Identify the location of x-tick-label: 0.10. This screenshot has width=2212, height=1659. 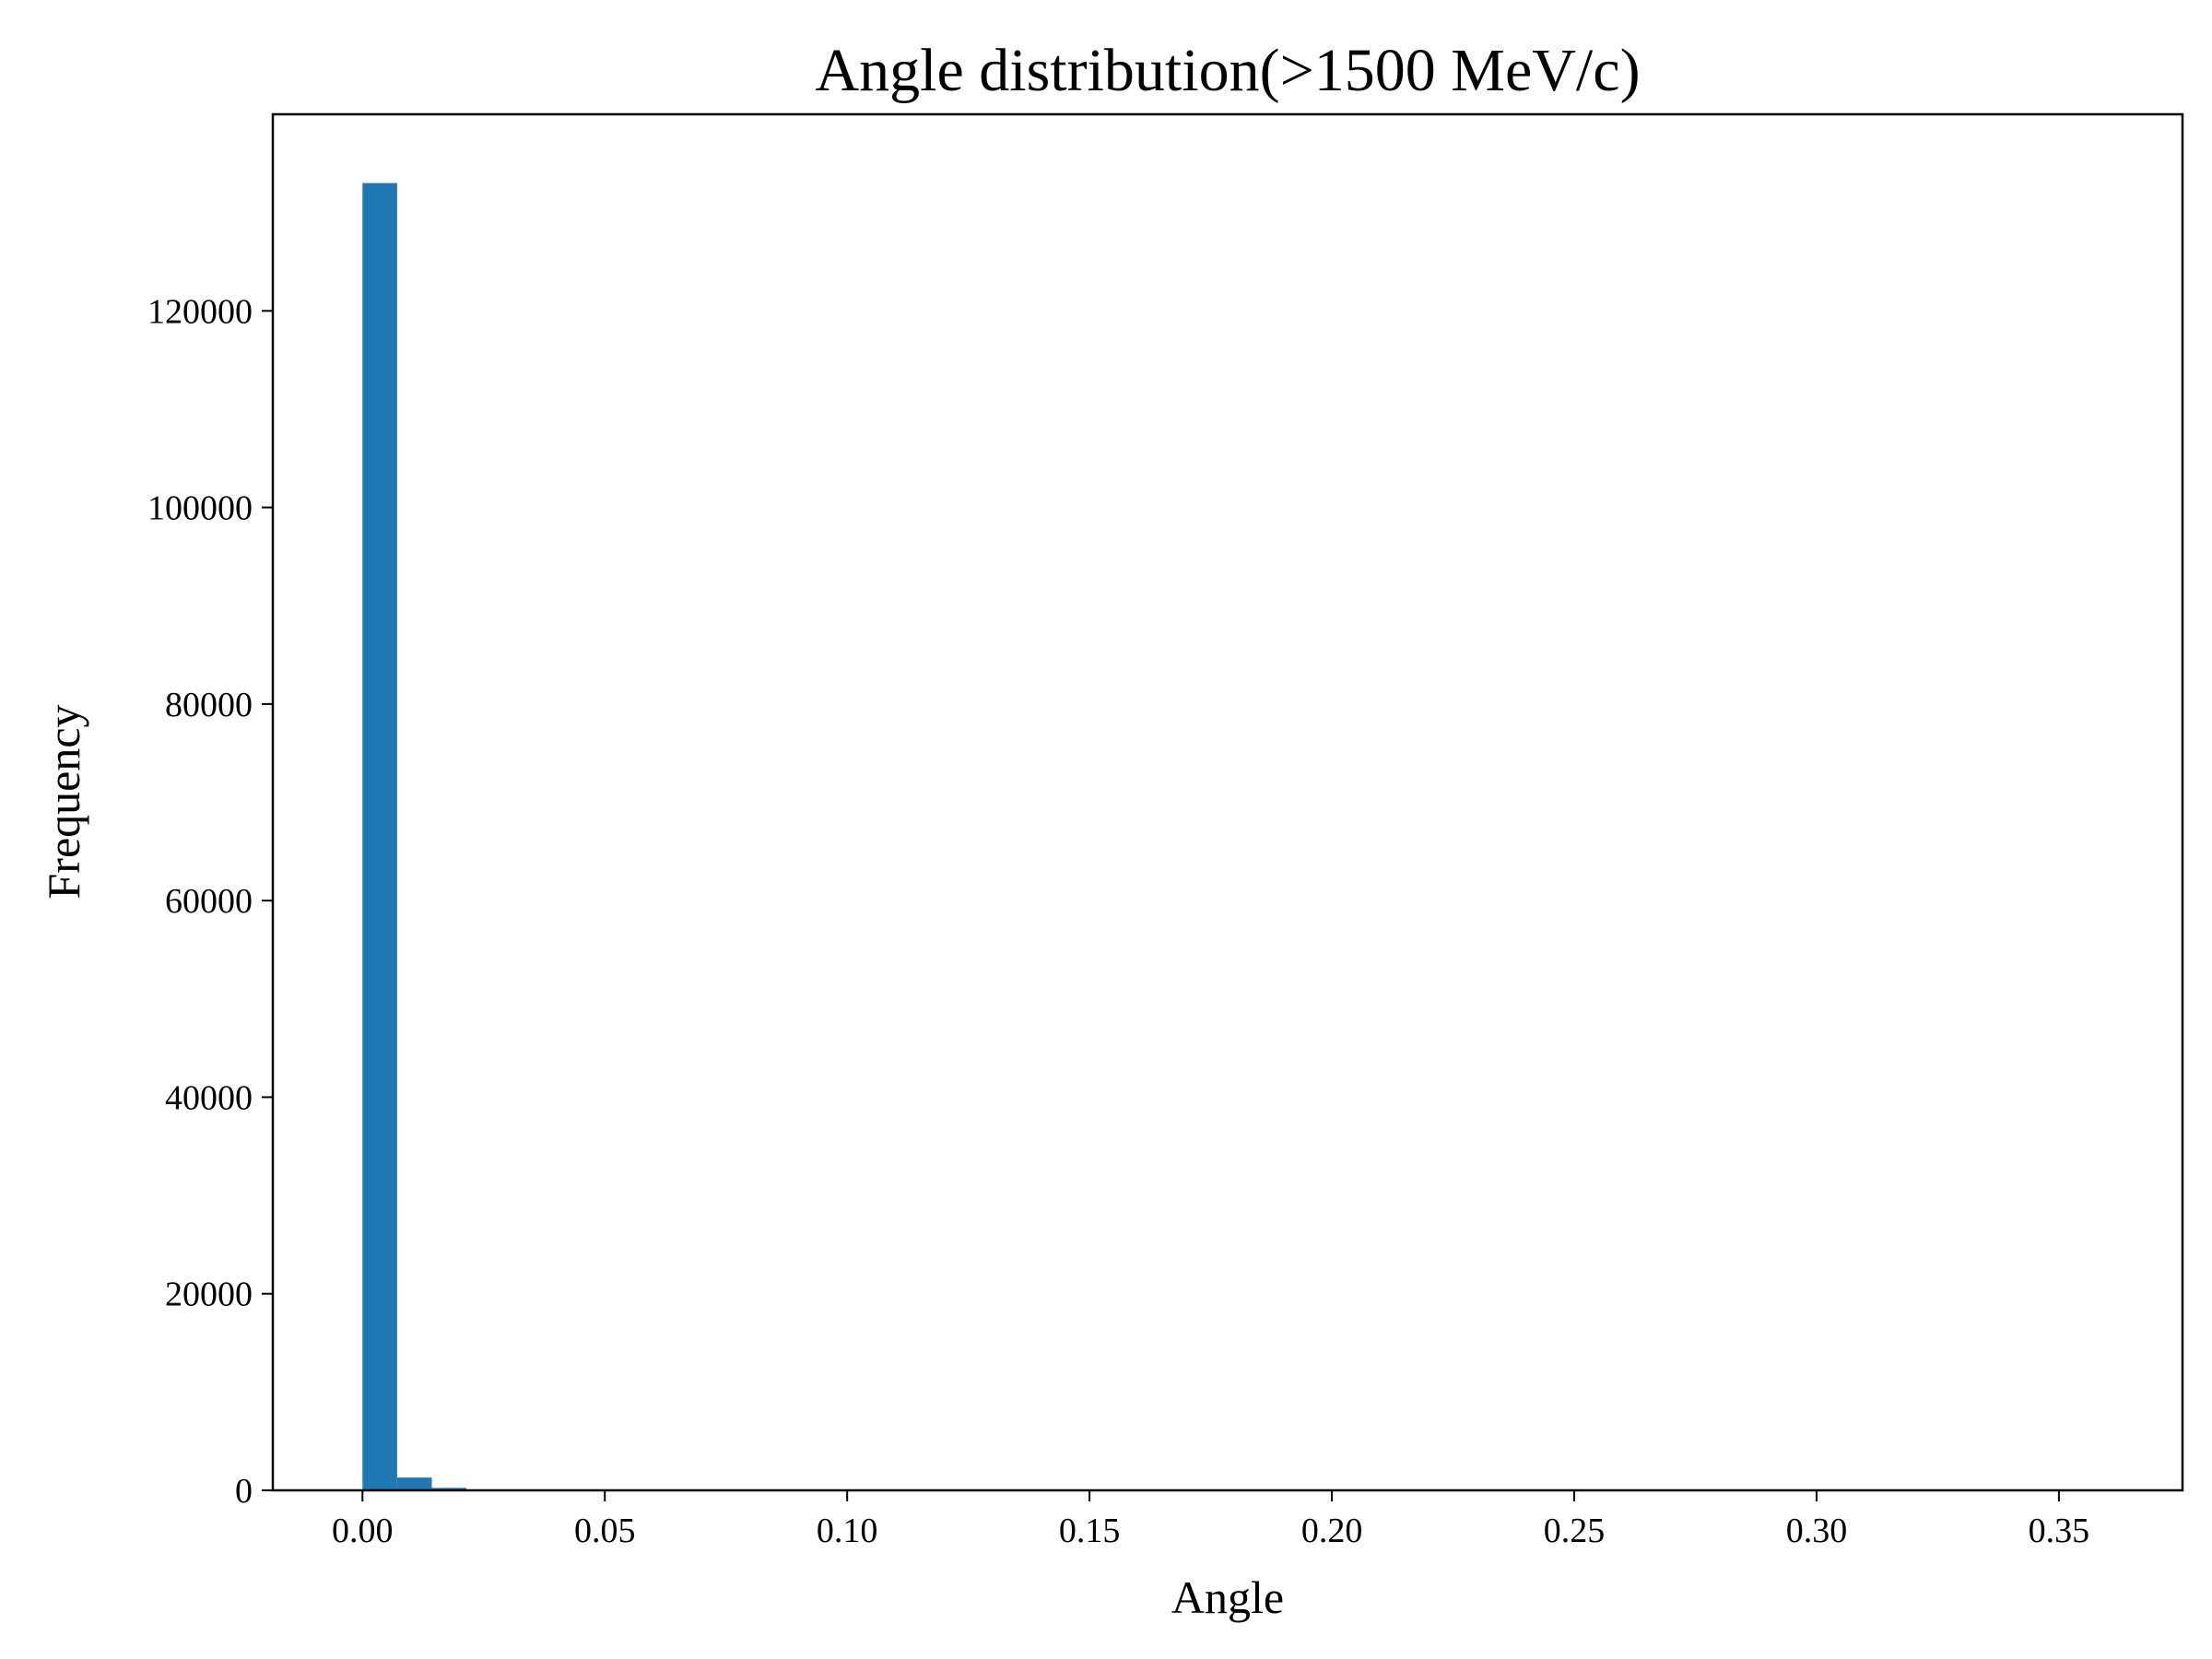
(847, 1531).